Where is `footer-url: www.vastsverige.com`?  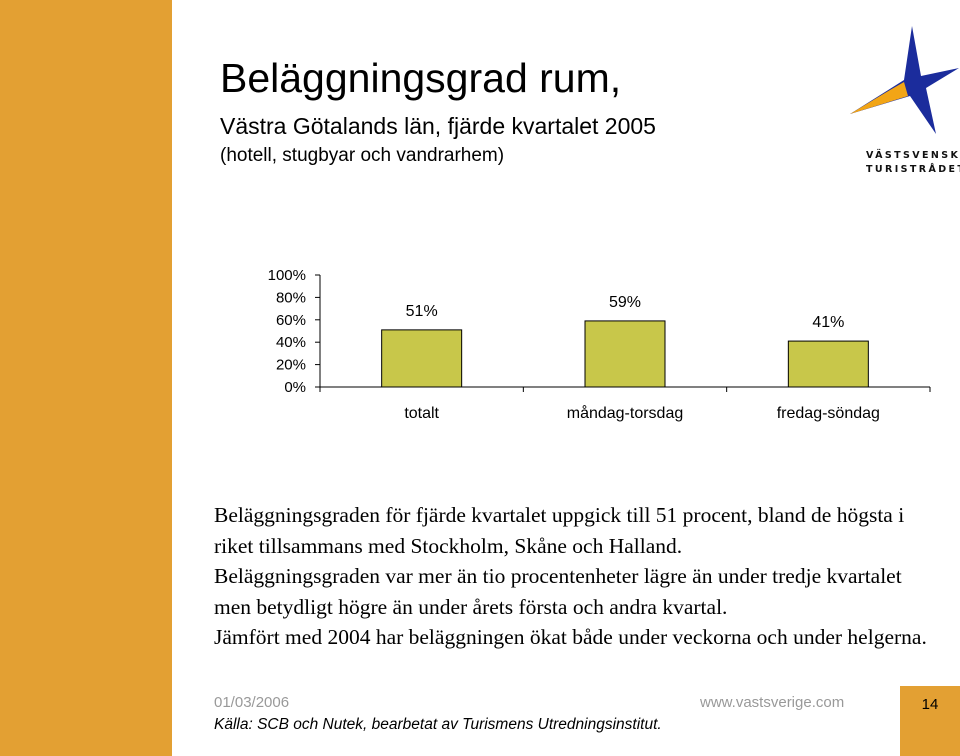 footer-url: www.vastsverige.com is located at coordinates (772, 702).